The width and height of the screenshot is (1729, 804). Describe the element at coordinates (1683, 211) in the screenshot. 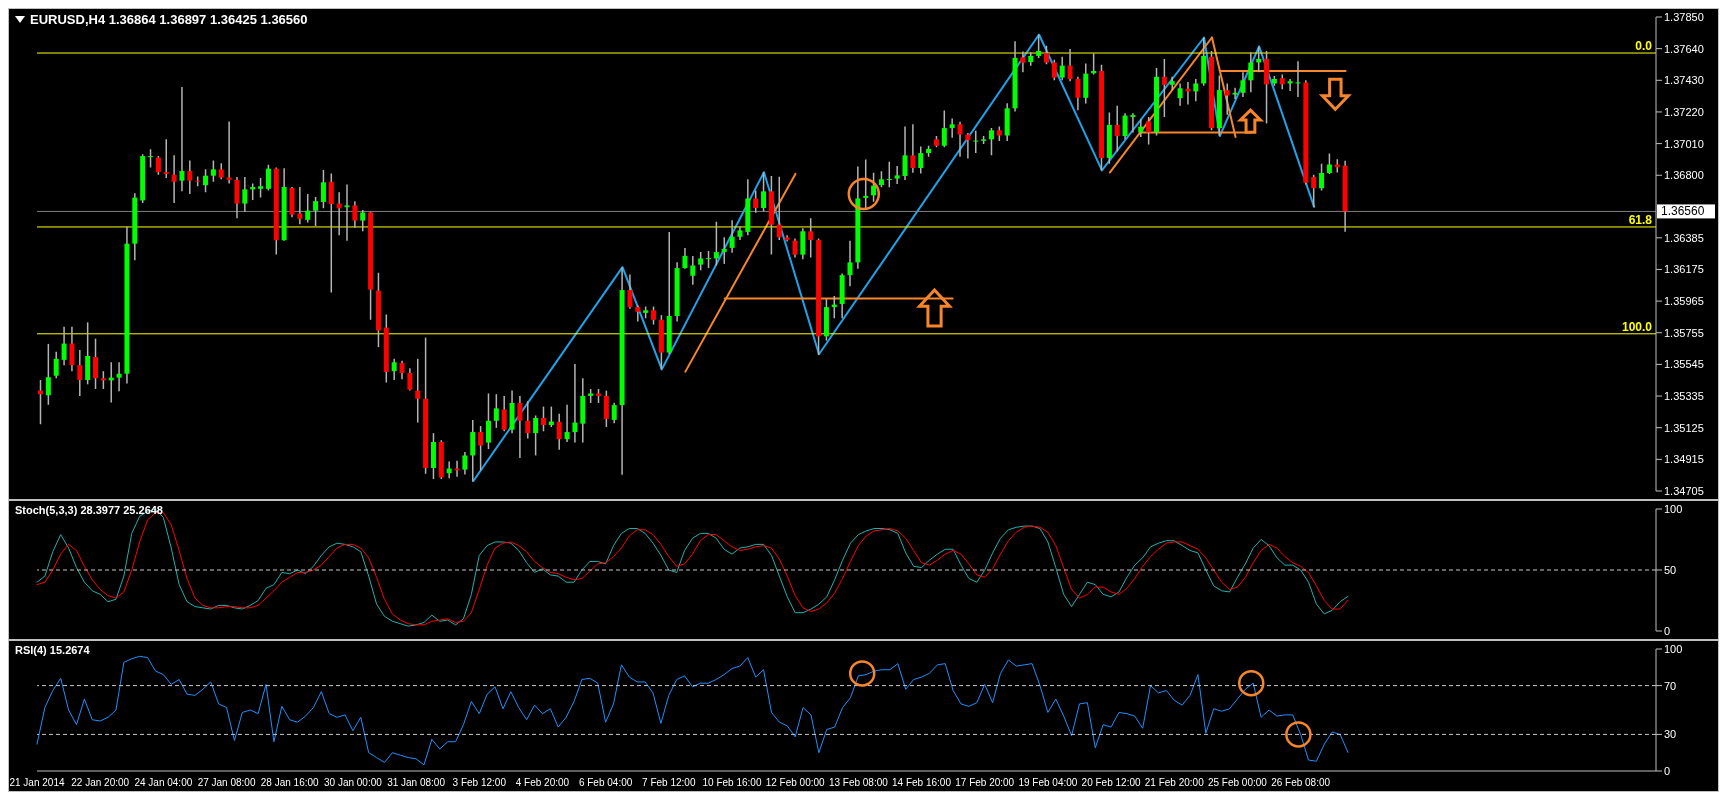

I see `ref-line-label: 1.36560` at that location.